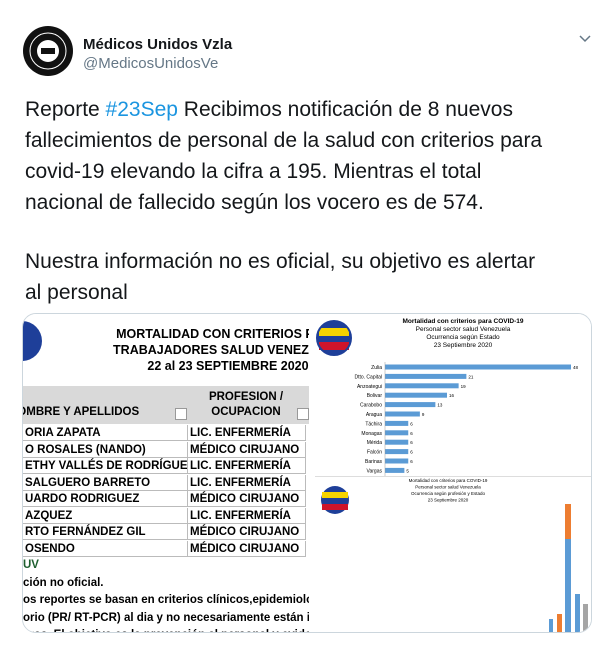 The width and height of the screenshot is (612, 659). What do you see at coordinates (228, 366) in the screenshot?
I see `table-title: 22 al 23 SEPTIEMBRE 2020` at bounding box center [228, 366].